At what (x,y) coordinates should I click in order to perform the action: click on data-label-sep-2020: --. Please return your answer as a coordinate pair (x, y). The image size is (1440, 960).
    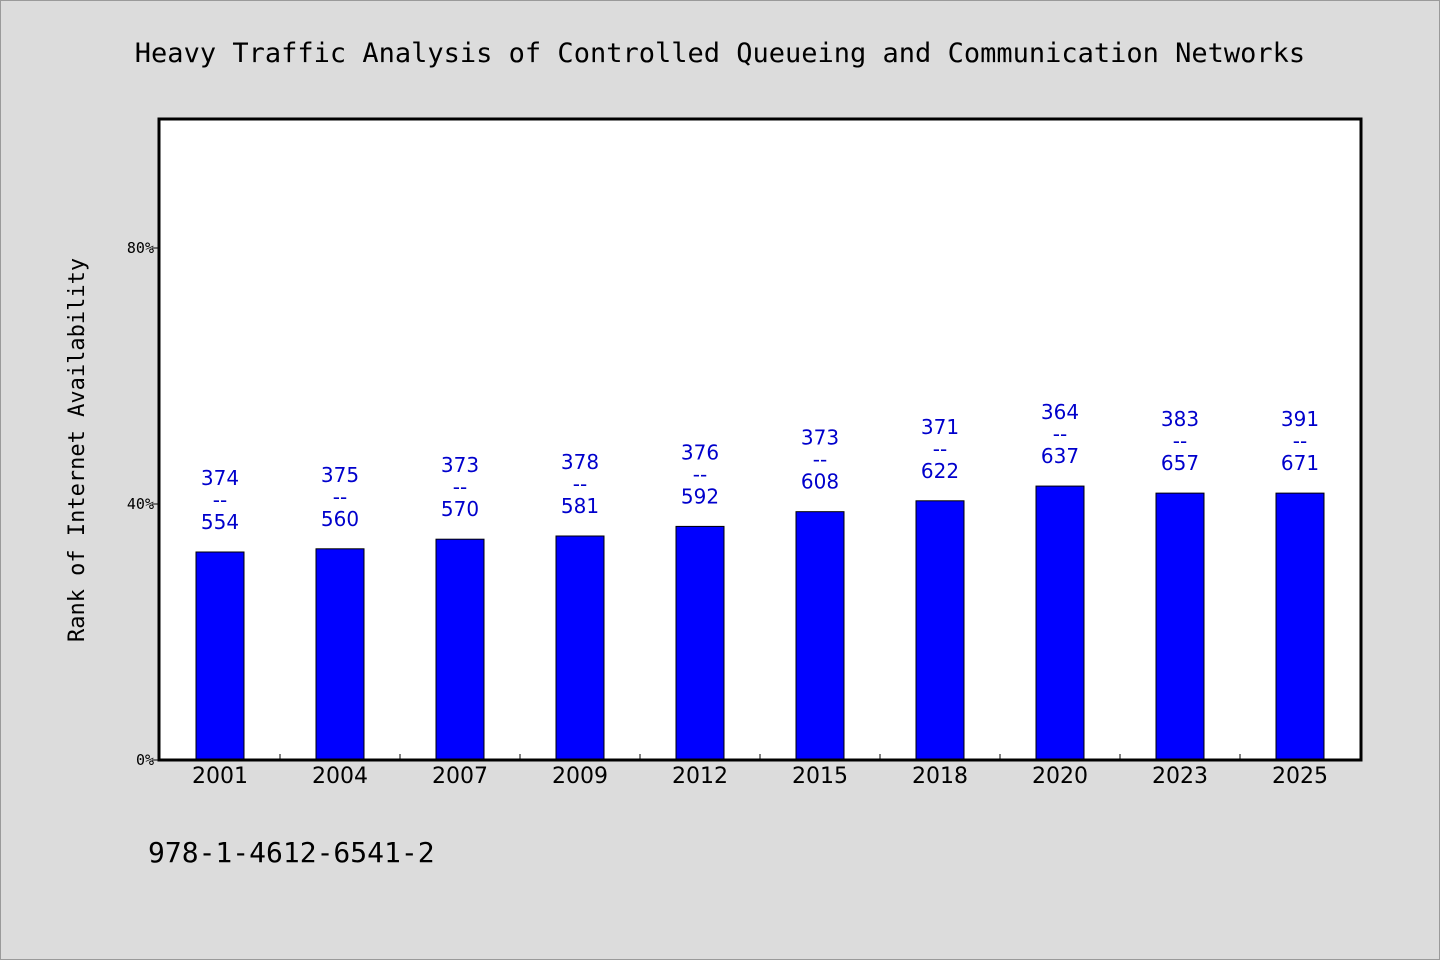
    Looking at the image, I should click on (1060, 434).